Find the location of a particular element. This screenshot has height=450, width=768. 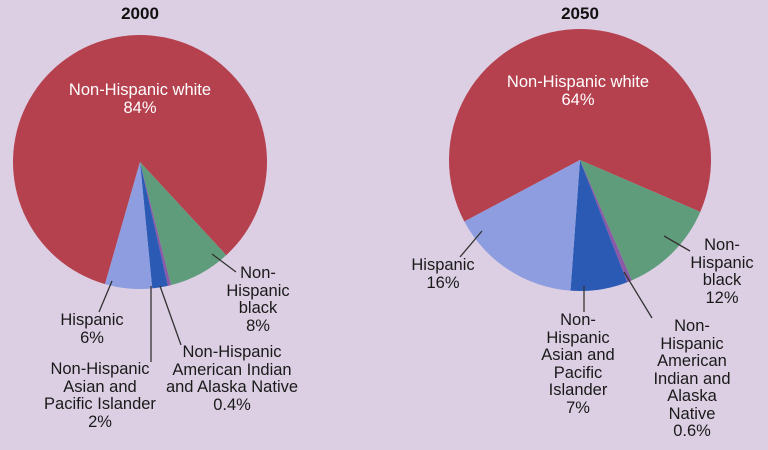

slice-percent: 8% is located at coordinates (258, 325).